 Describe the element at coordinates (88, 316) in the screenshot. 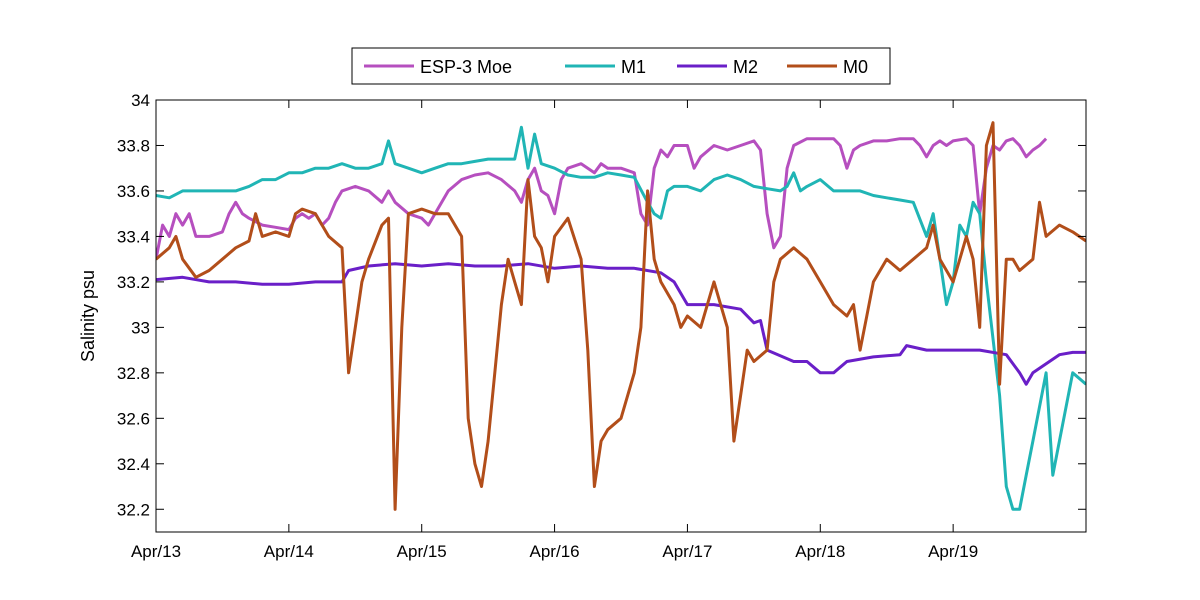

I see `y-axis-label: Salinity psu` at that location.